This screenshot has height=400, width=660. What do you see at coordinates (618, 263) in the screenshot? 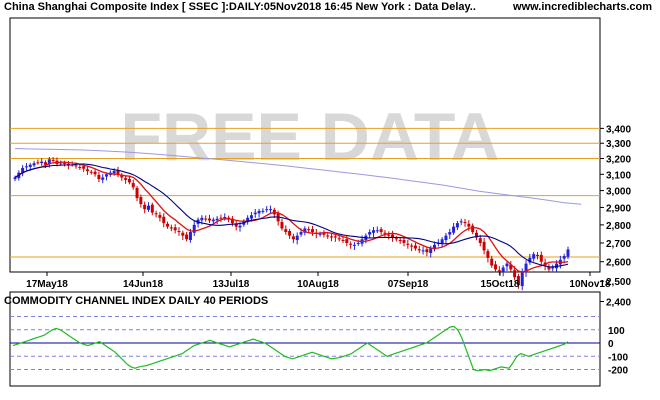
I see `y-tick-label: 2,600` at bounding box center [618, 263].